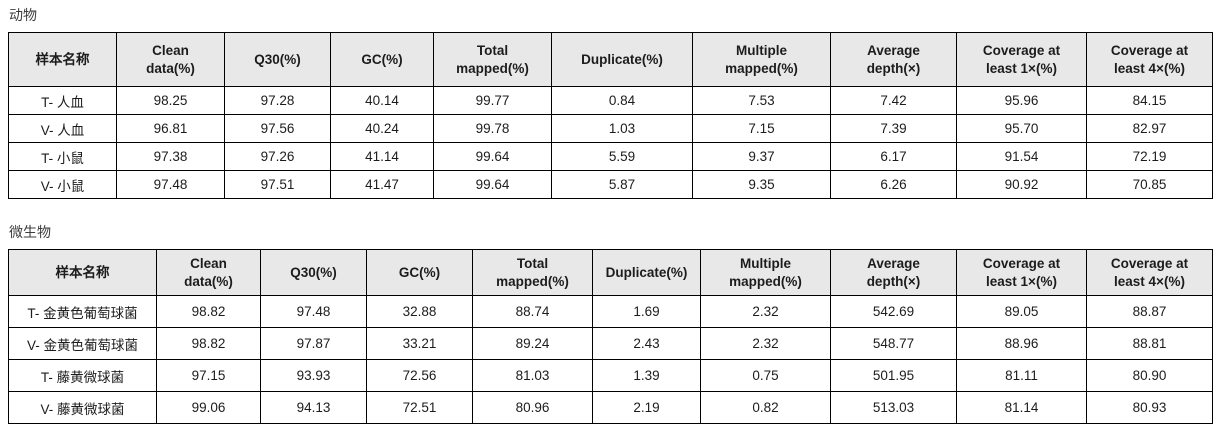  I want to click on table-cell: 1.69, so click(646, 311).